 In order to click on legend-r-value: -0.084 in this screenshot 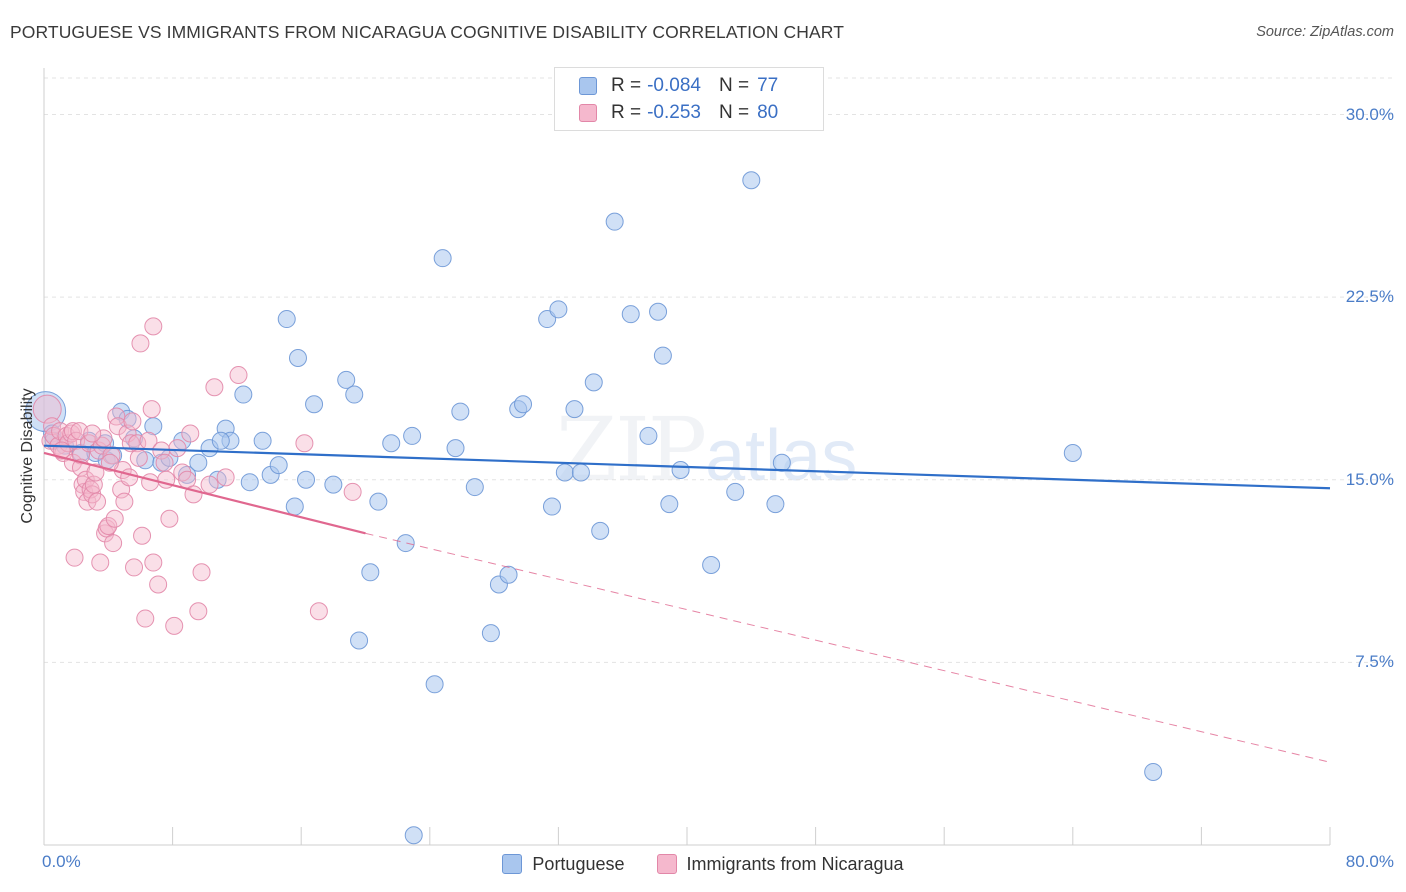, I will do `click(674, 85)`.